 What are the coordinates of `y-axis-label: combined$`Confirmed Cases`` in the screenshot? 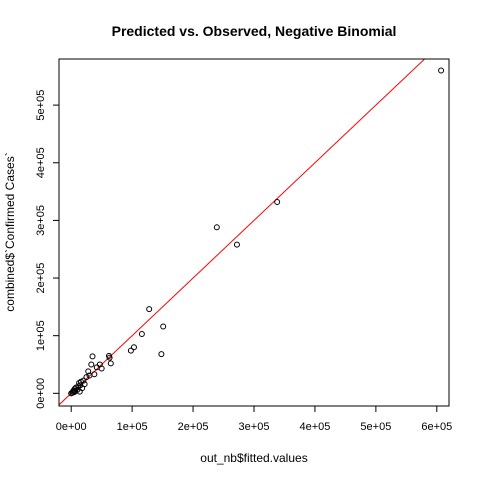 It's located at (10, 231).